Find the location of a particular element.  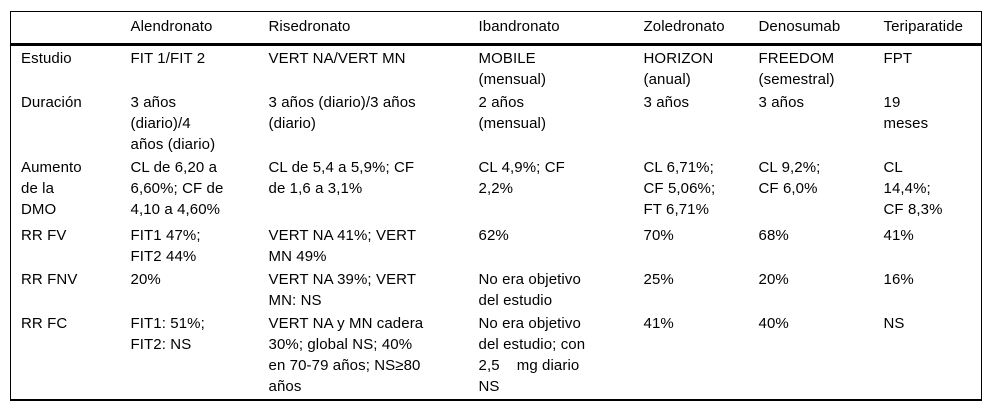

cell: FPT is located at coordinates (898, 58).